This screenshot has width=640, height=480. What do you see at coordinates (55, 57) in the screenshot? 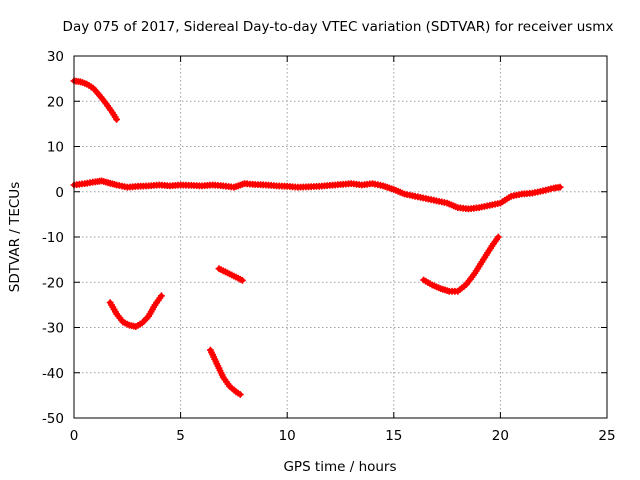
I see `y-tick-label: 30` at bounding box center [55, 57].